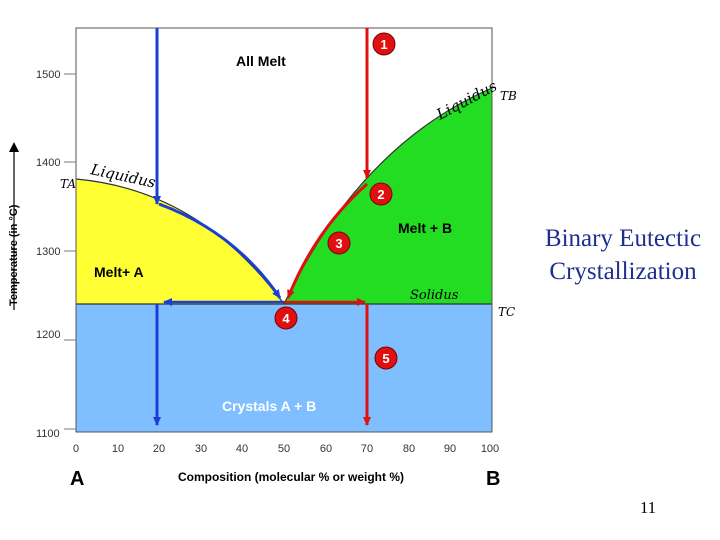 The height and width of the screenshot is (540, 720). I want to click on red-cooling-path, so click(327, 227).